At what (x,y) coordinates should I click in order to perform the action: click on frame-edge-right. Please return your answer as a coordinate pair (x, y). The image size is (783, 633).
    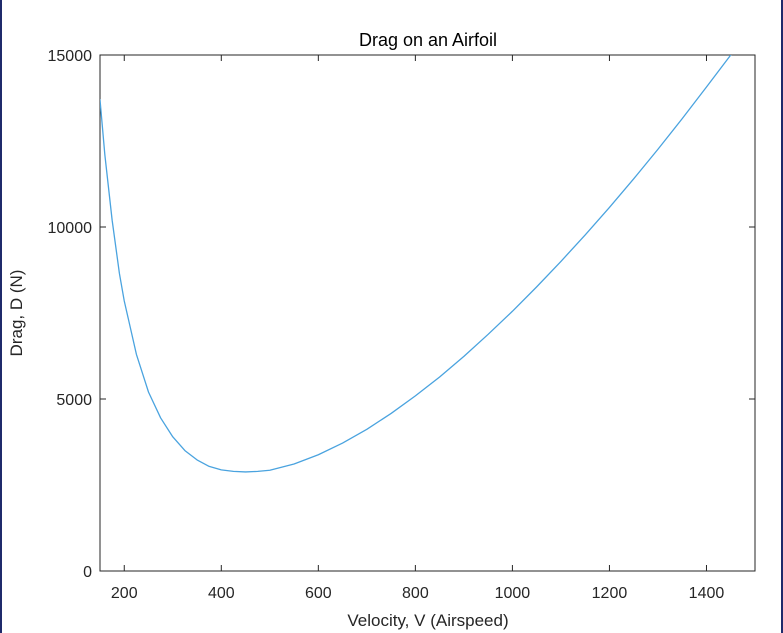
    Looking at the image, I should click on (782, 316).